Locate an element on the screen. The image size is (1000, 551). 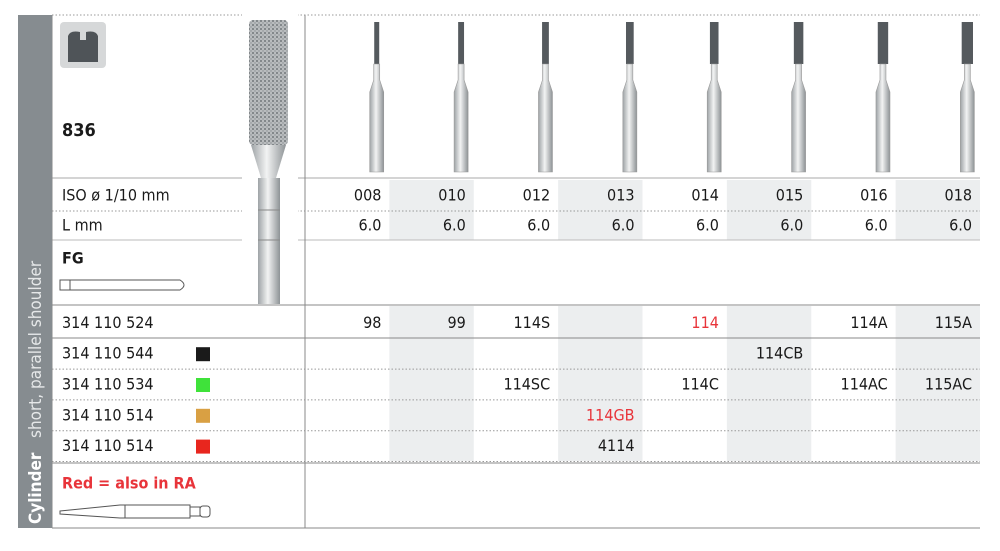
product-code: 114AC is located at coordinates (864, 384).